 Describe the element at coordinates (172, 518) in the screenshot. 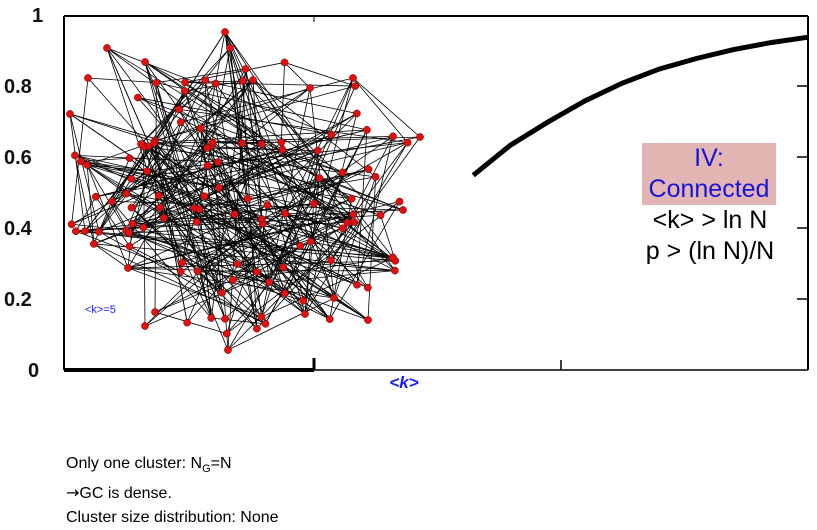

I see `caption-line-3: Cluster size distribution: None` at that location.